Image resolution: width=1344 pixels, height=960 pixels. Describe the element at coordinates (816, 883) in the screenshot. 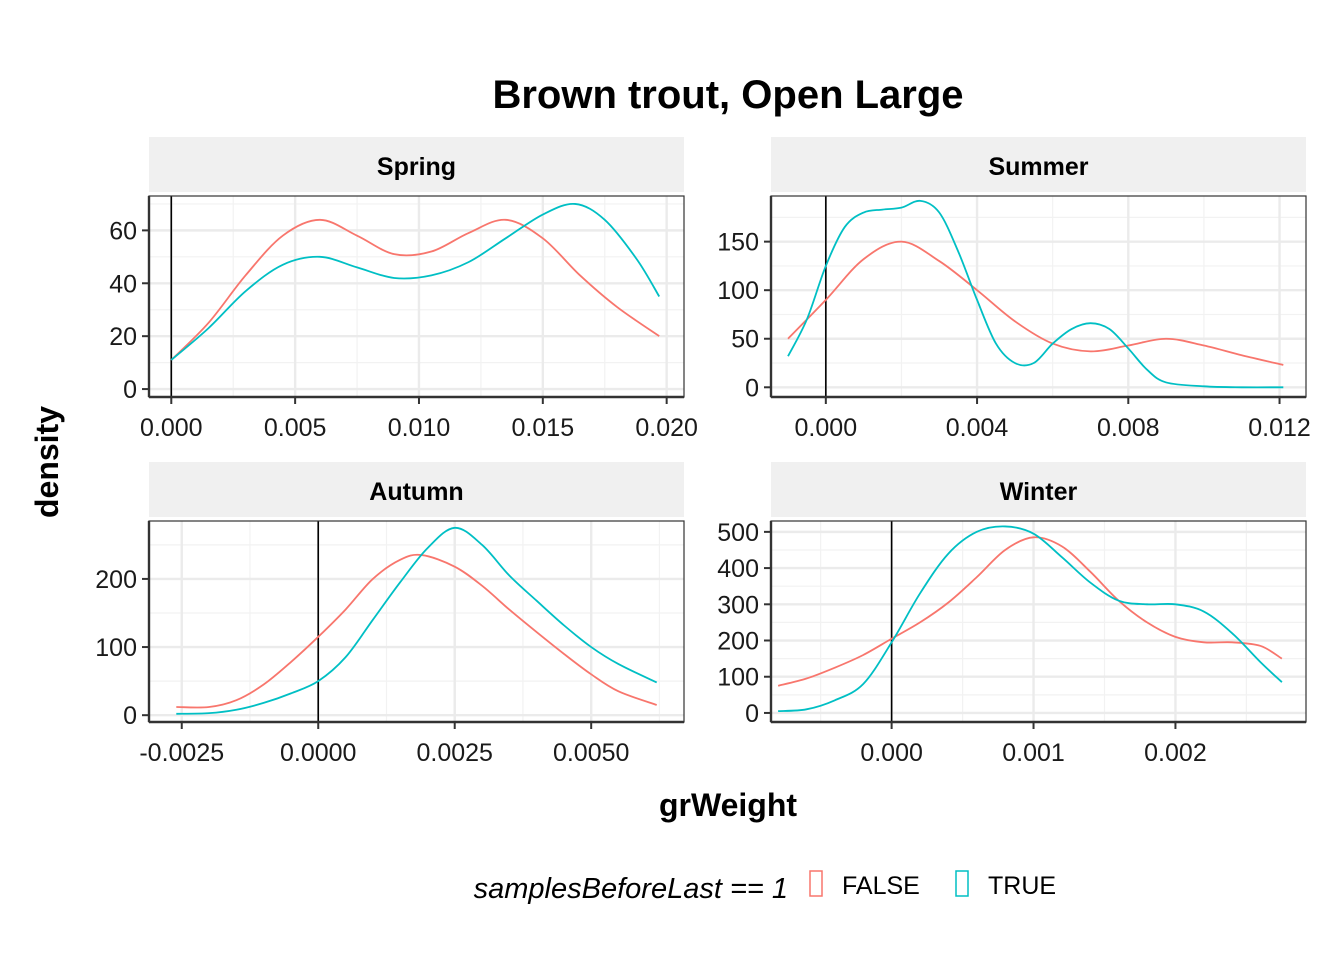

I see `legend-key-false` at that location.